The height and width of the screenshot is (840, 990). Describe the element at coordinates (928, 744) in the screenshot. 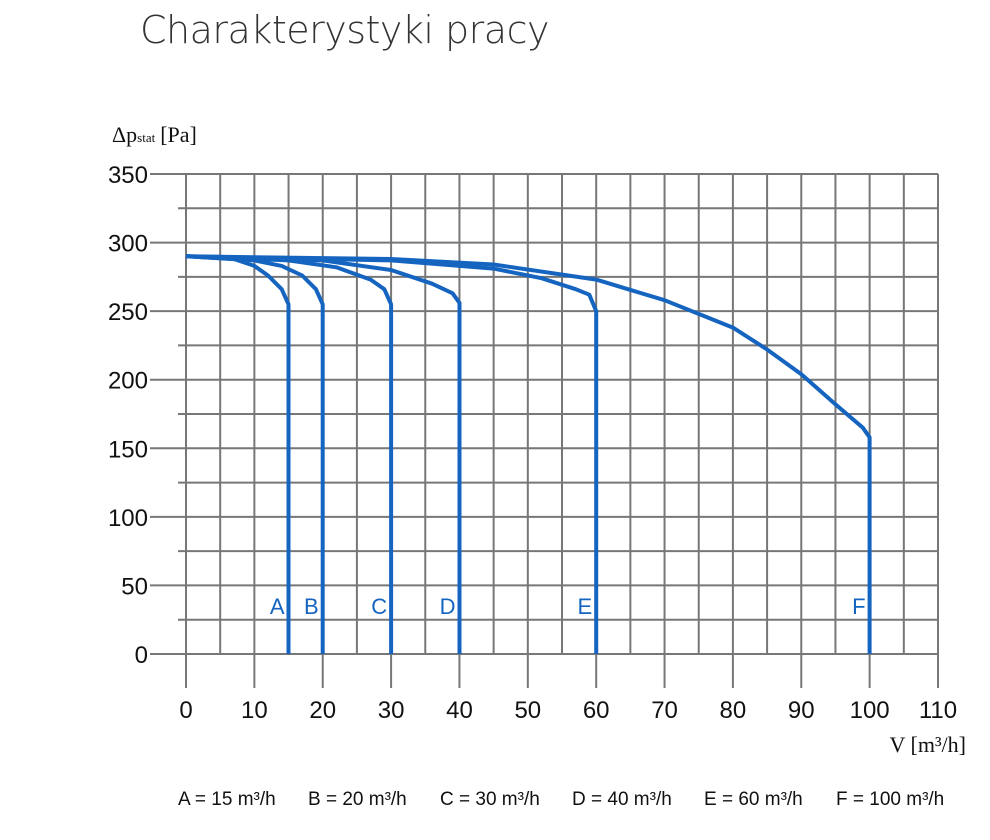

I see `x-axis-label: V [m³/h]` at that location.